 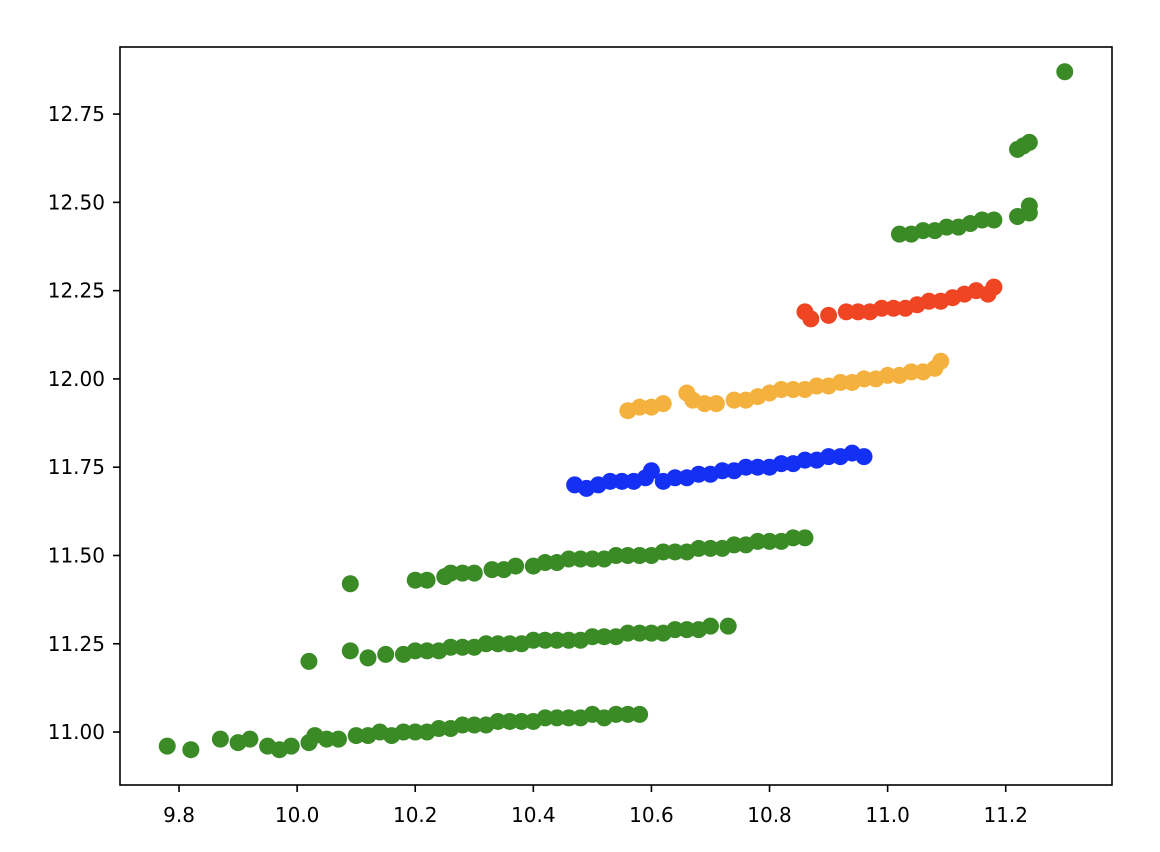 What do you see at coordinates (1005, 815) in the screenshot?
I see `x-tick-label: 11.2` at bounding box center [1005, 815].